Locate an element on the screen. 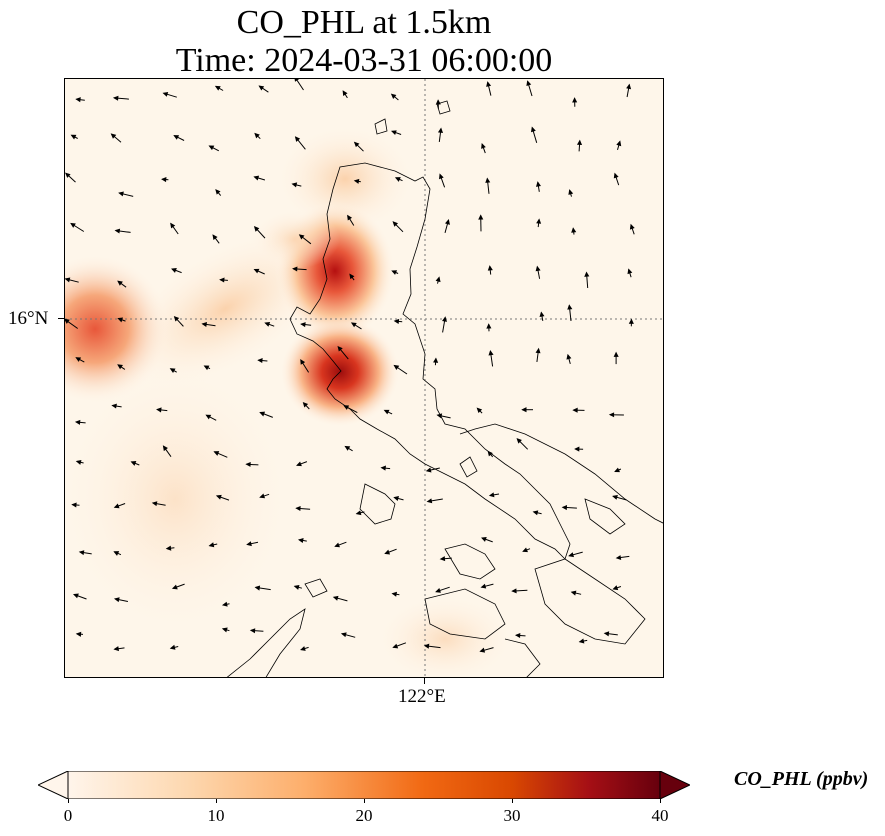  colorbar-tick-label: 0 is located at coordinates (68, 815).